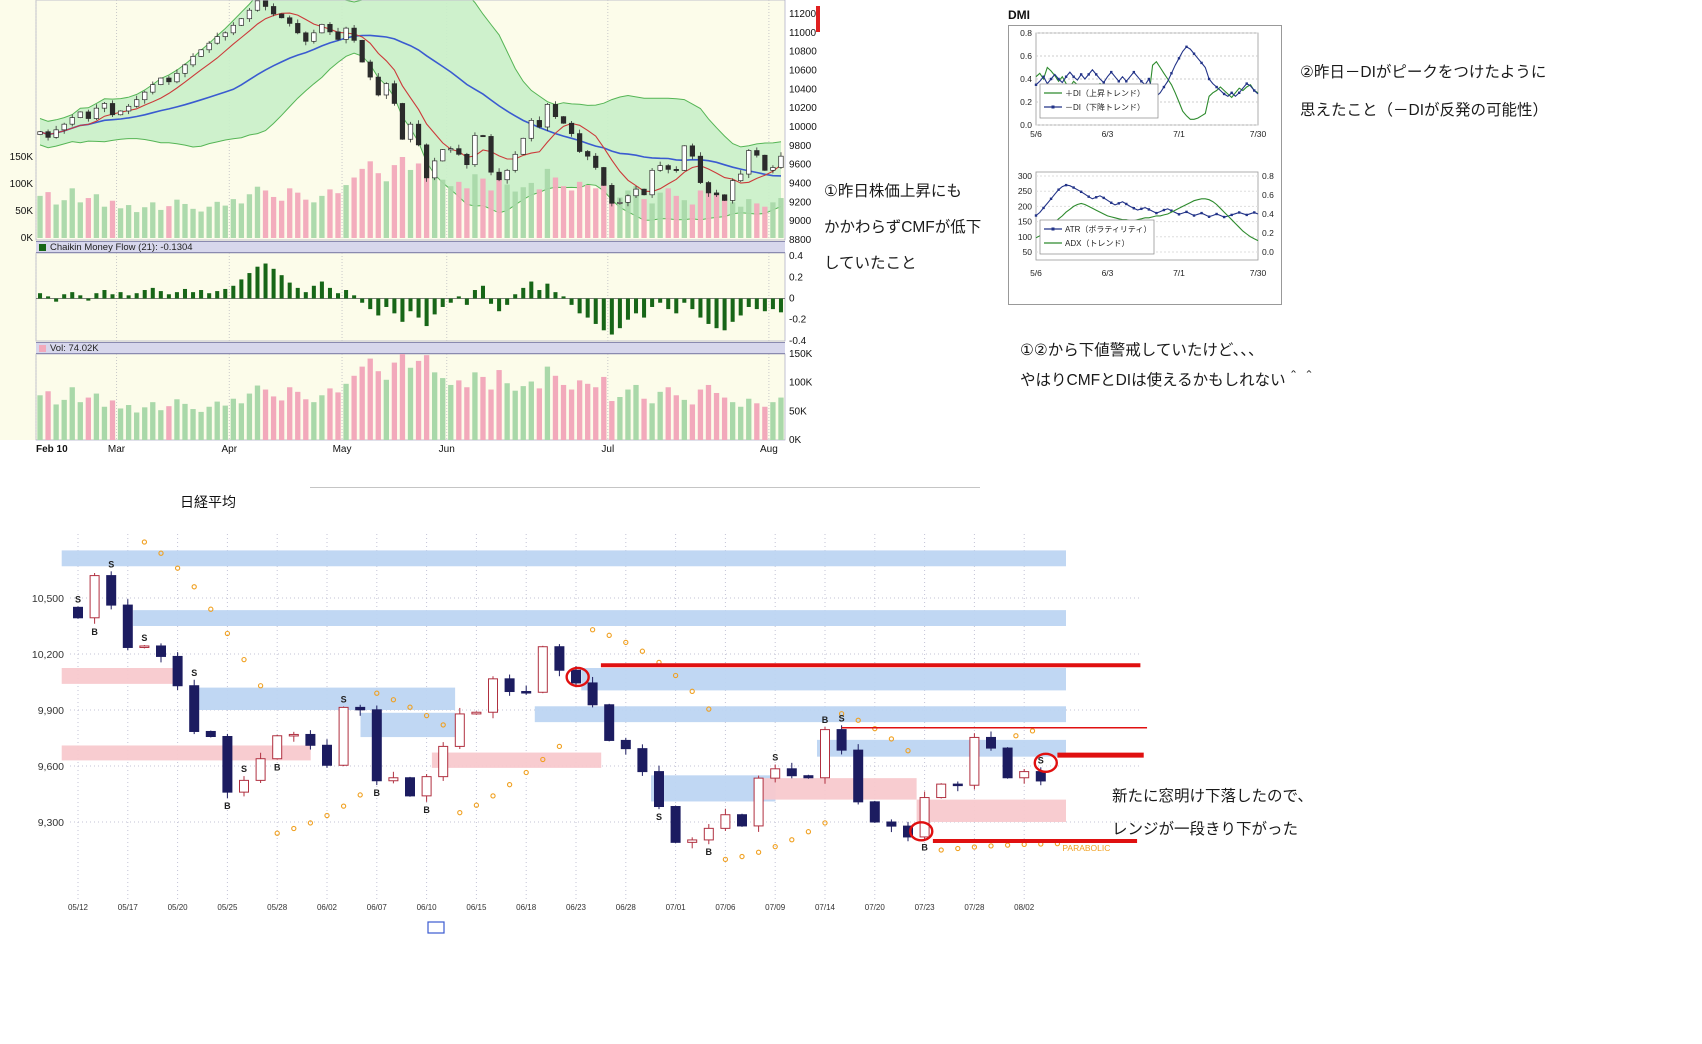 This screenshot has height=1044, width=1702. What do you see at coordinates (1212, 813) in the screenshot?
I see `note-range-down: 新たに窓明け下落したので、 レンジが一段きり下がった` at bounding box center [1212, 813].